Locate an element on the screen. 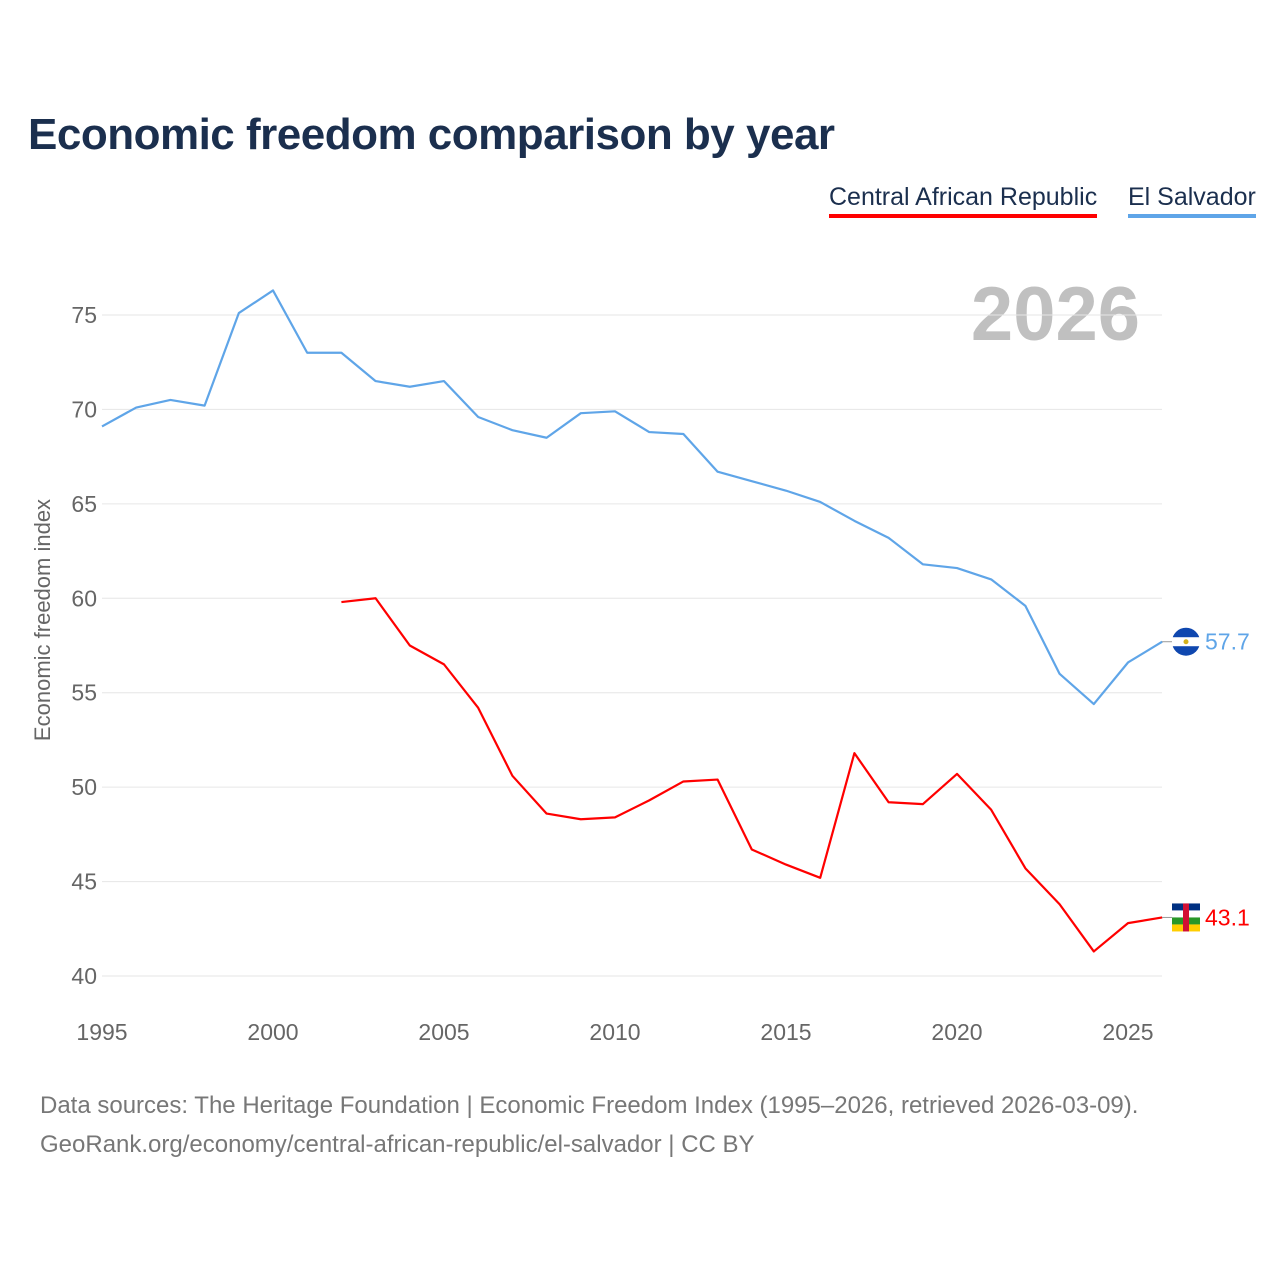 Image resolution: width=1280 pixels, height=1280 pixels. y-tick-label: 55 is located at coordinates (84, 693).